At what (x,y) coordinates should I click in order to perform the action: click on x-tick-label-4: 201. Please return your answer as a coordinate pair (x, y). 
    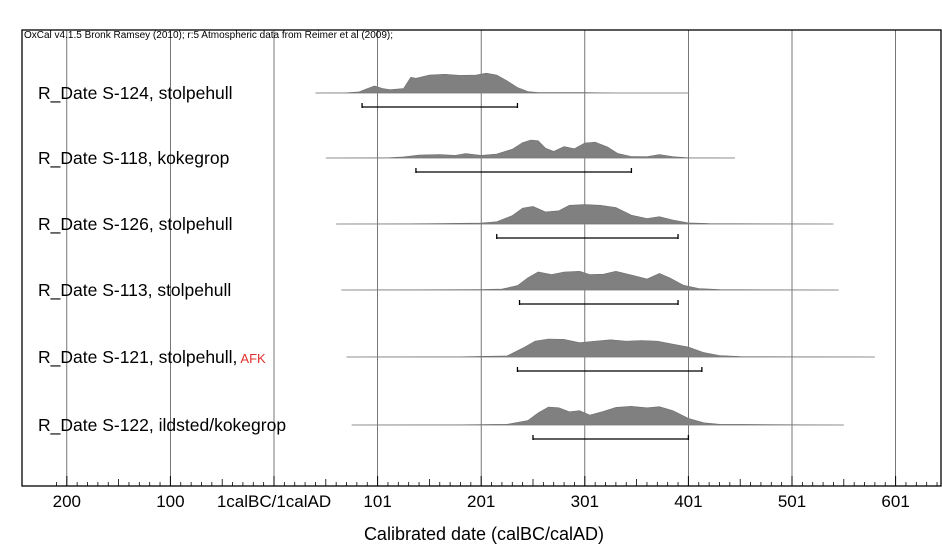
    Looking at the image, I should click on (481, 501).